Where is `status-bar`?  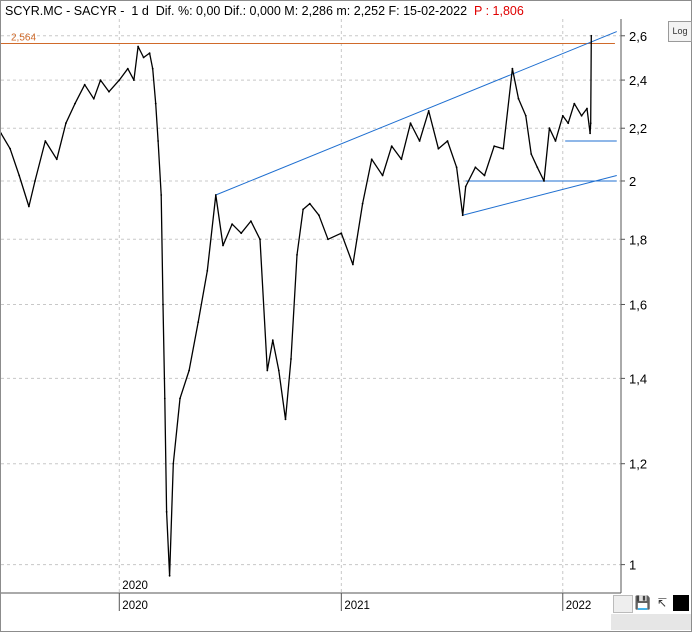 status-bar is located at coordinates (651, 622).